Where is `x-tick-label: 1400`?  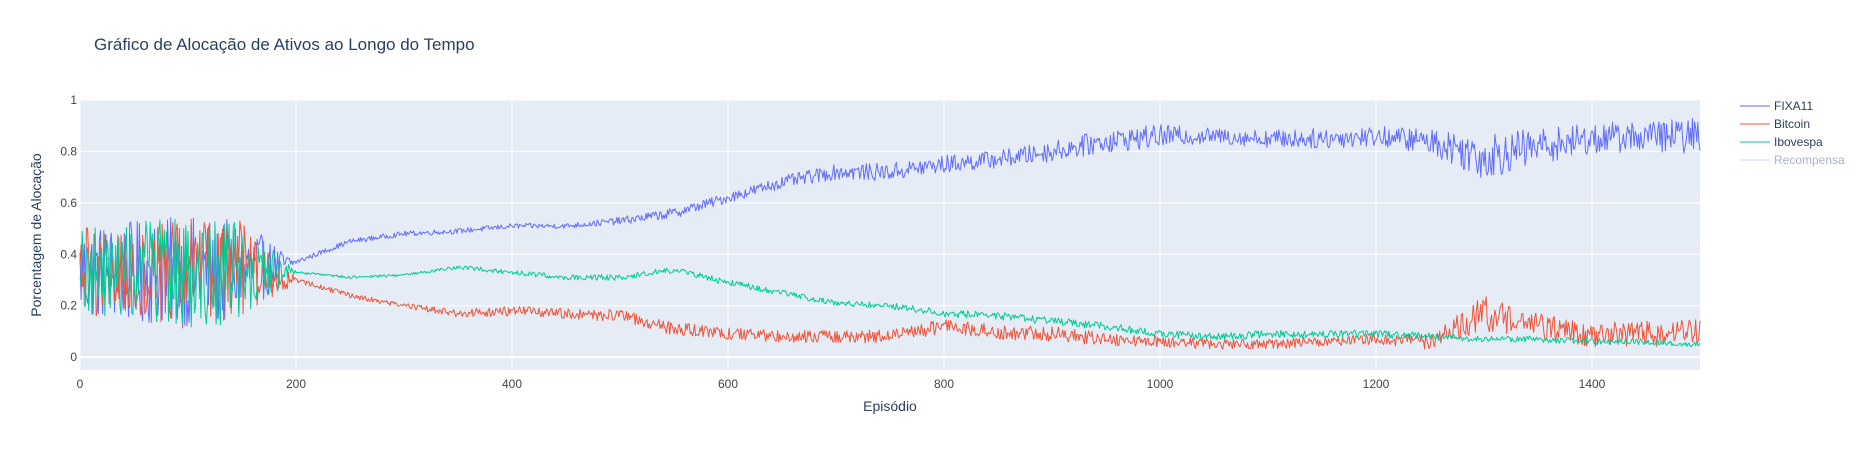 x-tick-label: 1400 is located at coordinates (1592, 384).